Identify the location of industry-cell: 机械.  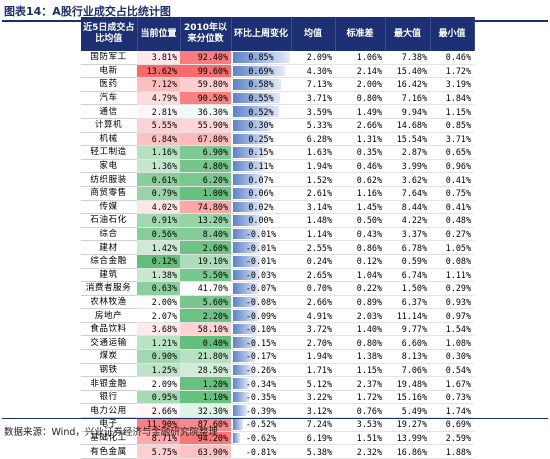
(109, 139).